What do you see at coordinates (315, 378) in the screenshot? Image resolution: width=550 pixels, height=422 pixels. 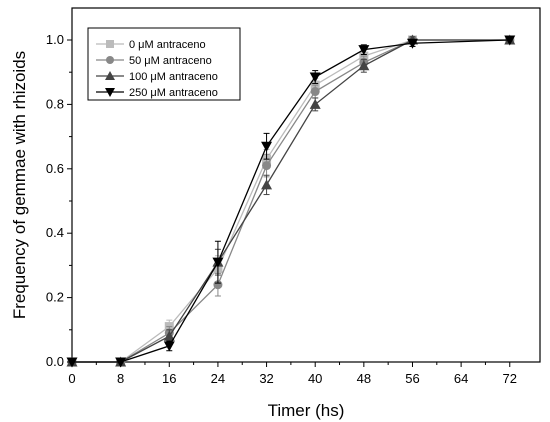 I see `x-tick-label: 40` at bounding box center [315, 378].